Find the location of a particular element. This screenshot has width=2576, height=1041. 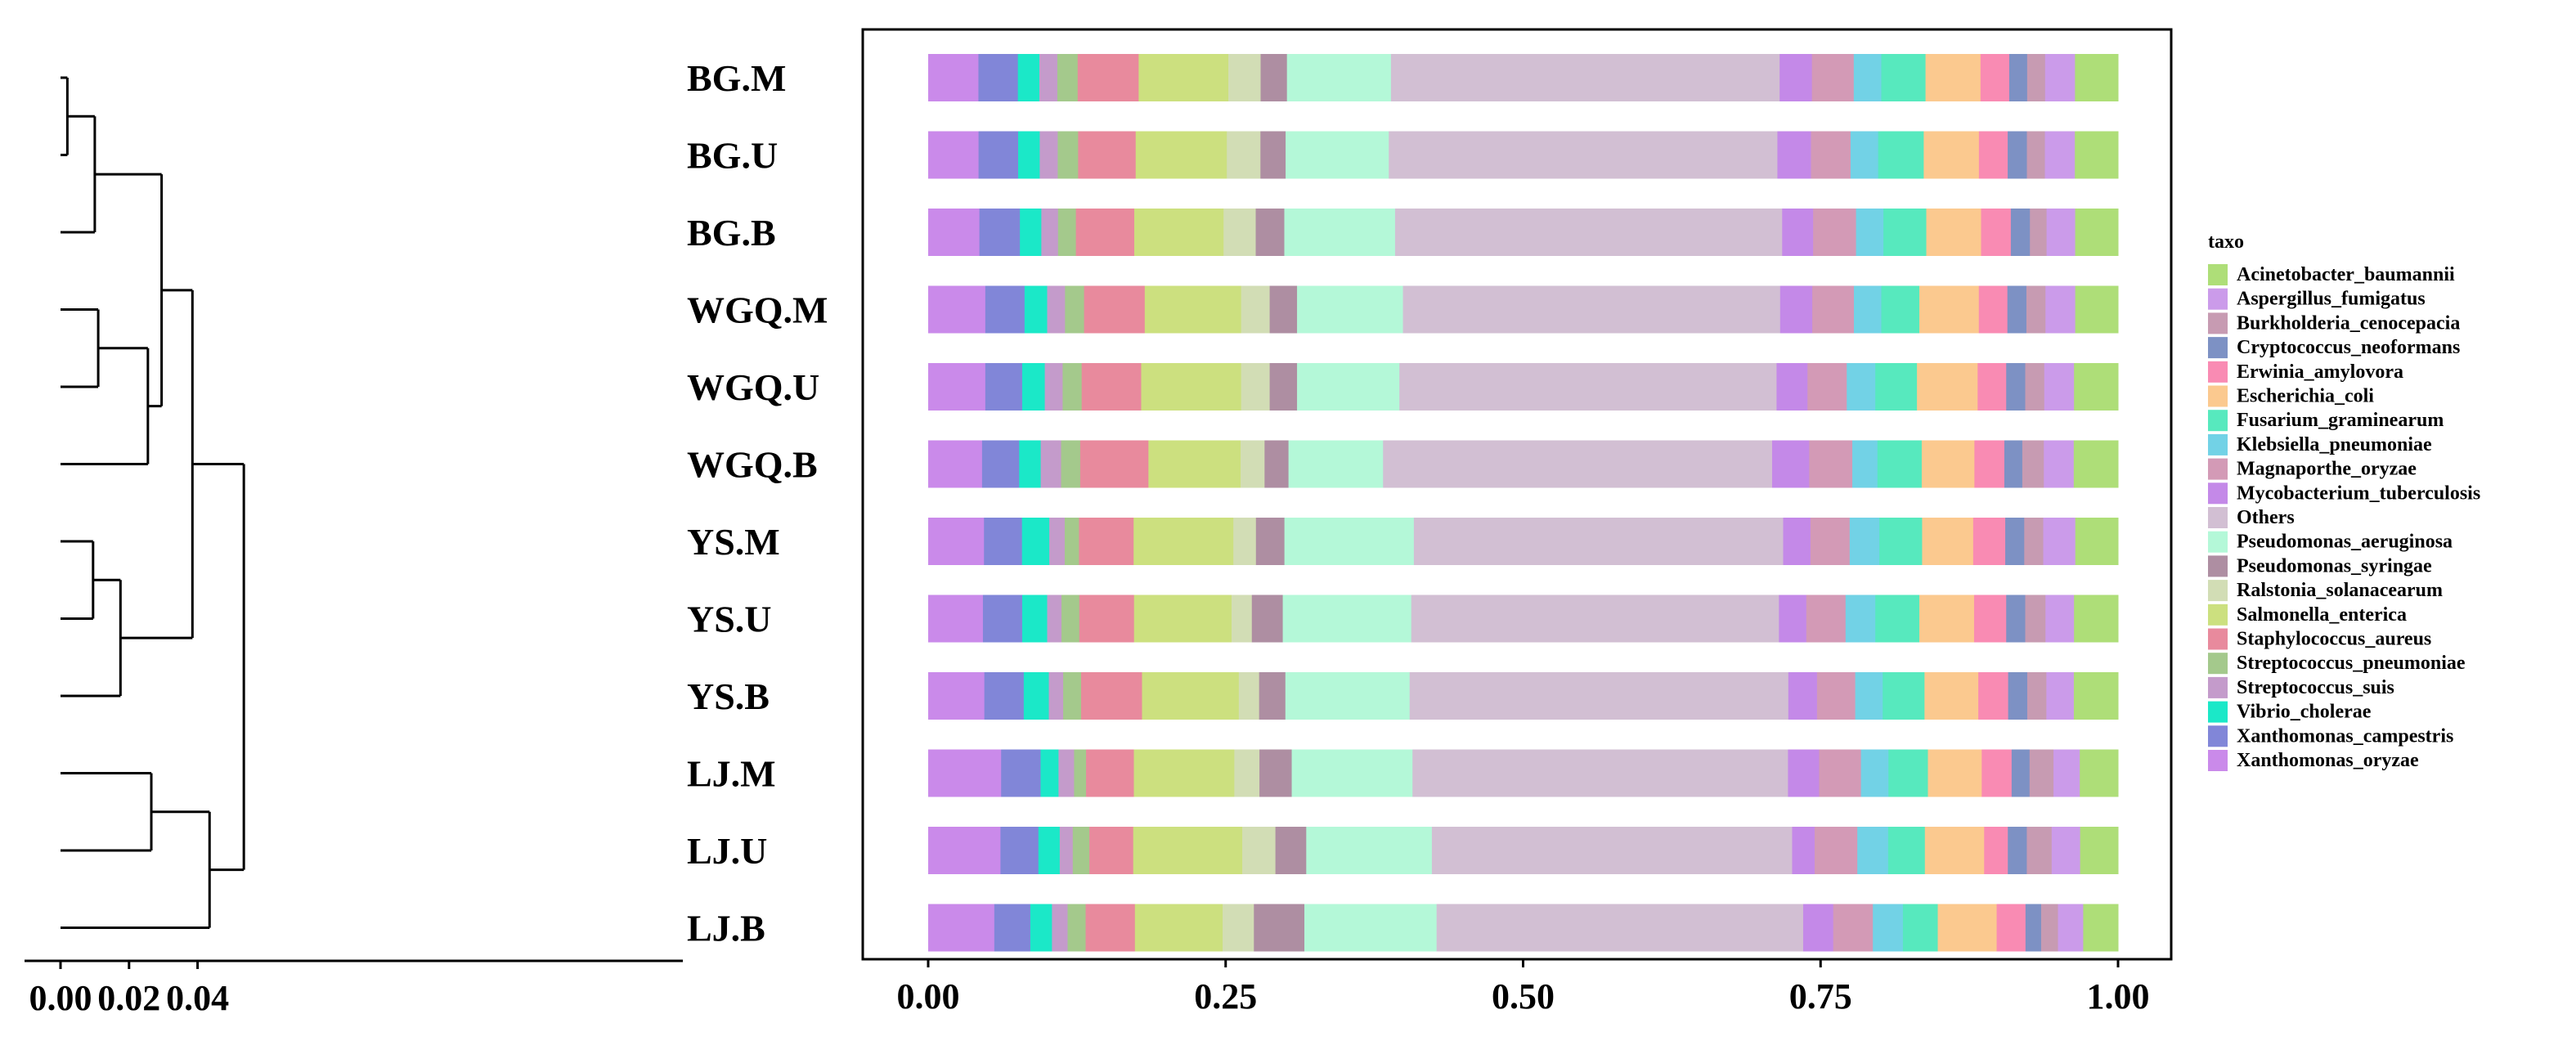

dendrogram is located at coordinates (153, 503).